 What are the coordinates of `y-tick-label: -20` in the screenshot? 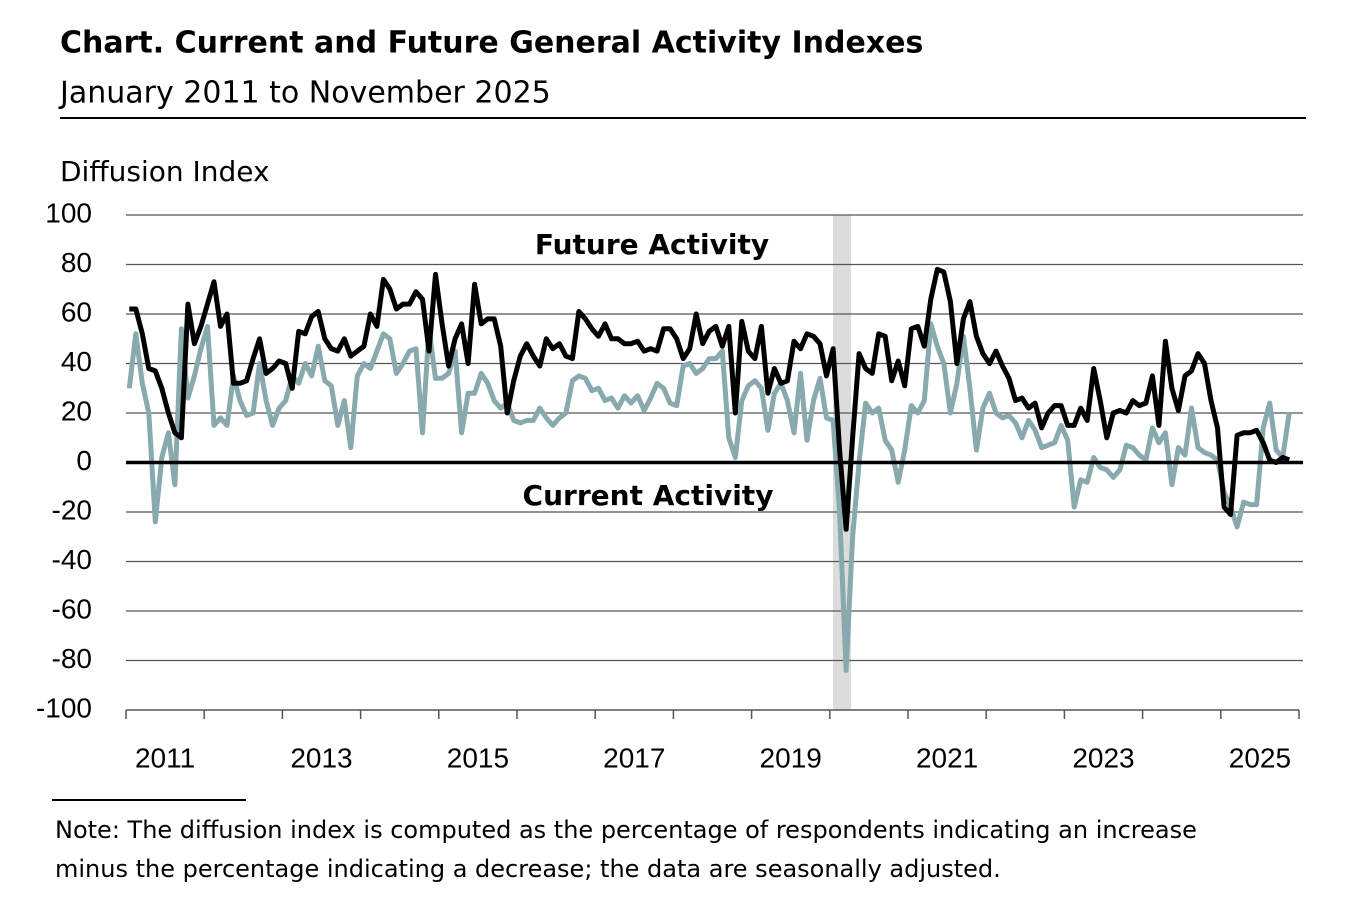 It's located at (72, 509).